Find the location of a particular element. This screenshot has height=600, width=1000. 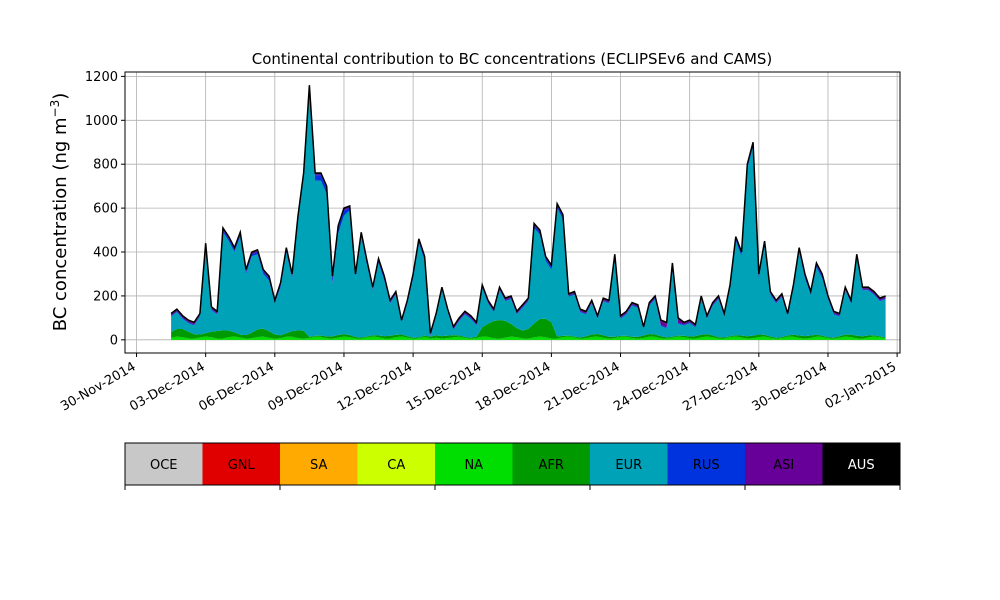

colorbar-swatch-gnl is located at coordinates (241, 464).